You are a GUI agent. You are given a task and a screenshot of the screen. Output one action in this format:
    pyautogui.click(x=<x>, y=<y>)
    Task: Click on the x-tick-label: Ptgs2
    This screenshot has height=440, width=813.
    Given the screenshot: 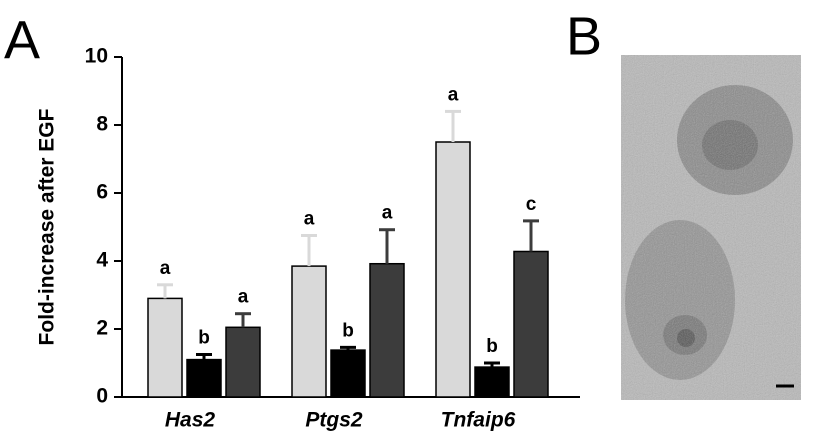 What is the action you would take?
    pyautogui.click(x=334, y=420)
    